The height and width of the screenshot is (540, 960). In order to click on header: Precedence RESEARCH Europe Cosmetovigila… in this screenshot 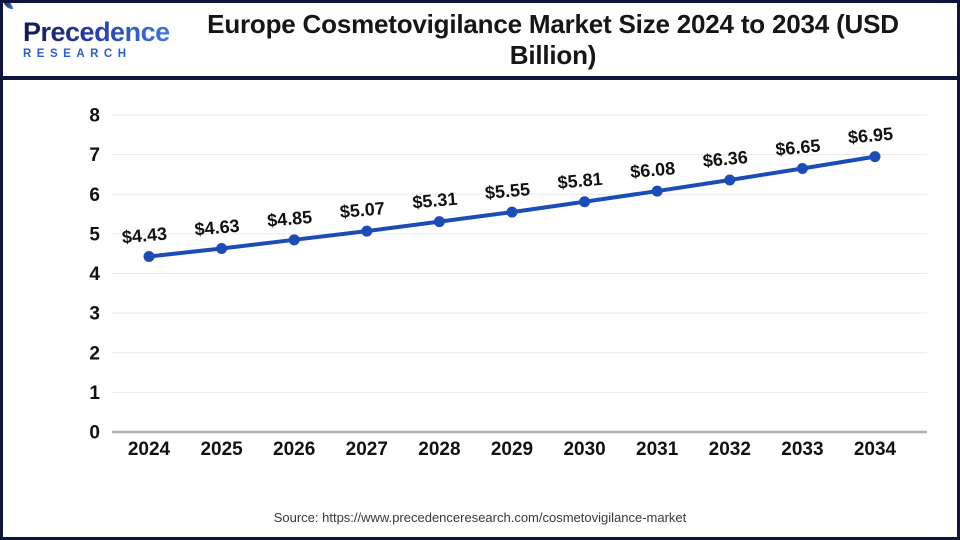, I will do `click(480, 41)`.